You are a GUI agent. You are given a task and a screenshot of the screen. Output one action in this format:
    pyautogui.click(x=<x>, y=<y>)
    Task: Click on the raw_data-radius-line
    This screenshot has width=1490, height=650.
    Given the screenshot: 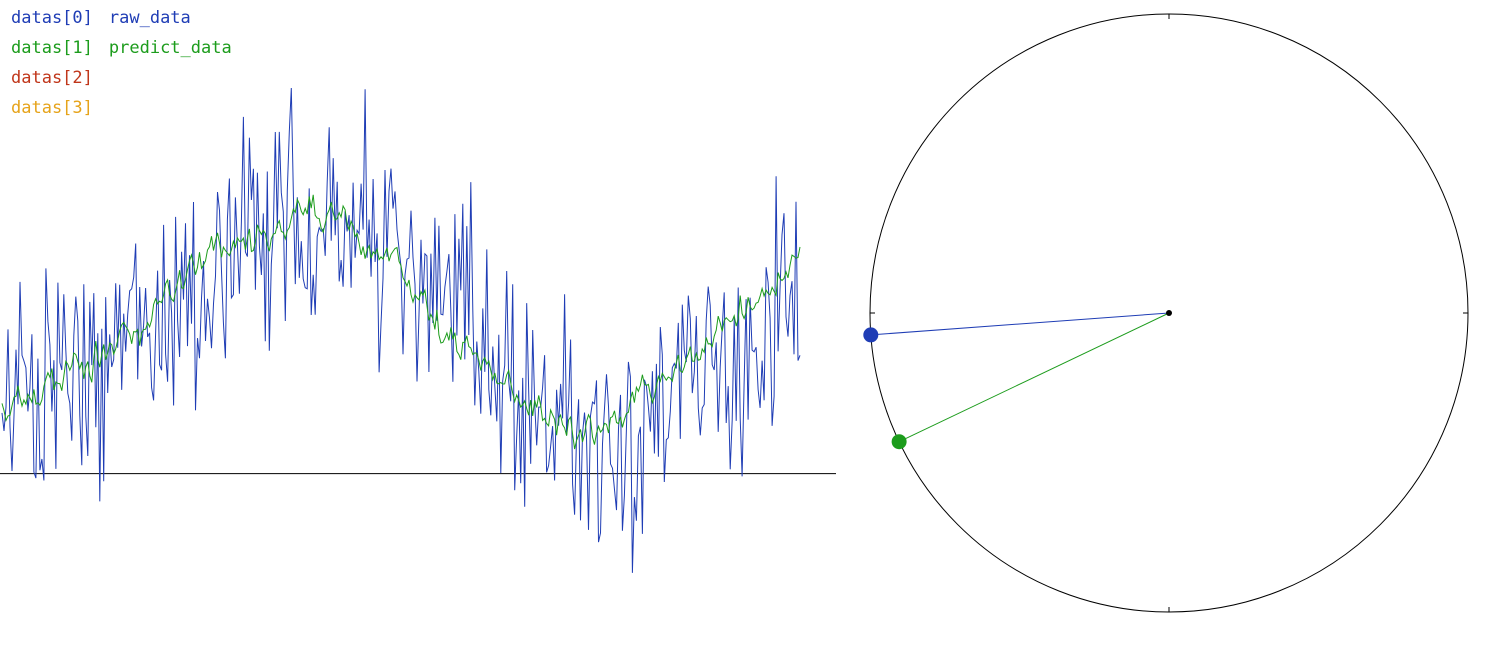 What is the action you would take?
    pyautogui.click(x=1020, y=324)
    